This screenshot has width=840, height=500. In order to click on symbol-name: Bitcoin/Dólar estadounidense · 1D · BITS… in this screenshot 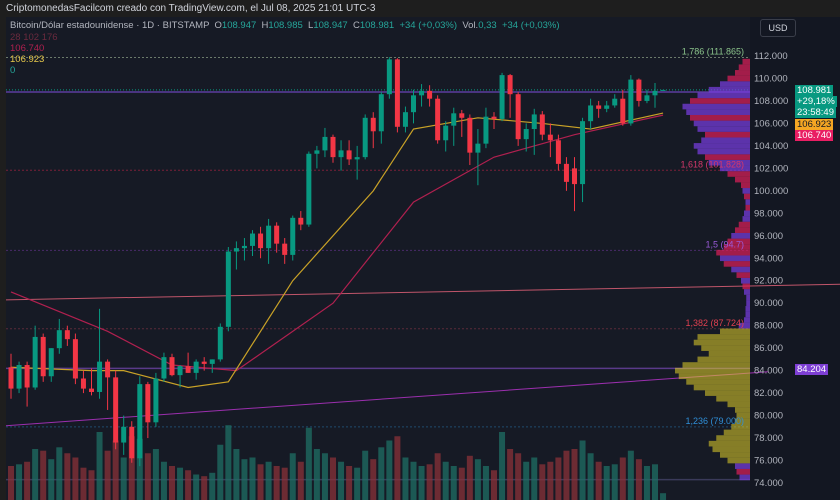, I will do `click(110, 25)`.